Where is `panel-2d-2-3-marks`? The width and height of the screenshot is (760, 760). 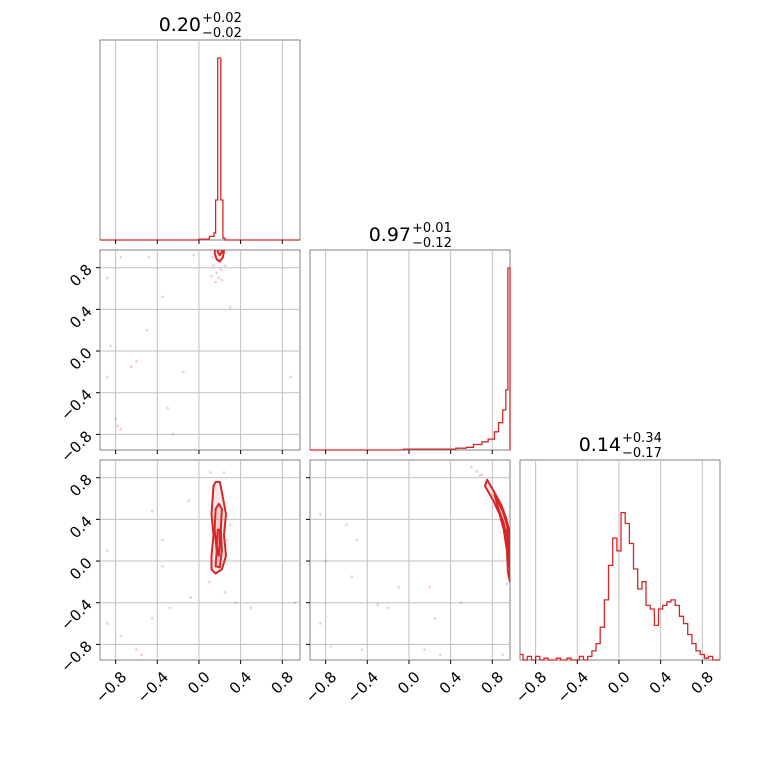
panel-2d-2-3-marks is located at coordinates (414, 561).